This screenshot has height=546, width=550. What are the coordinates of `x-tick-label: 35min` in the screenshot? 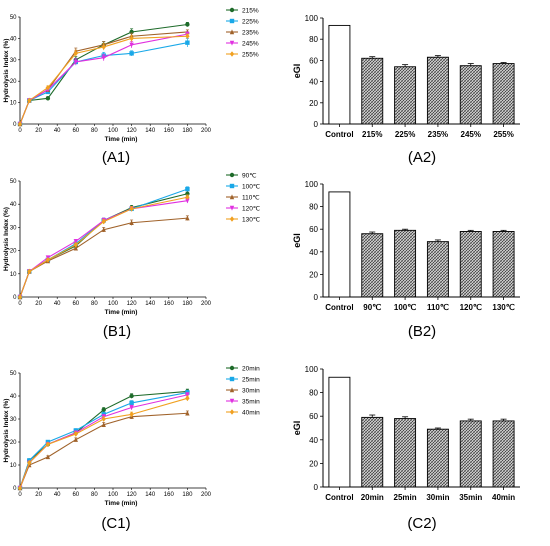 It's located at (470, 497).